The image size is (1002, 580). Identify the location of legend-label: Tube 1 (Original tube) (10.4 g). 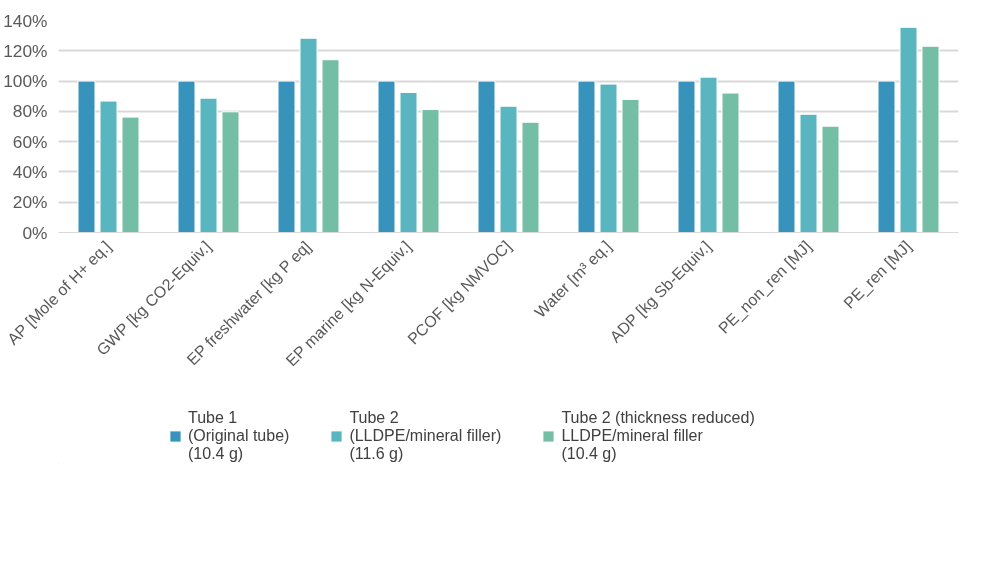
(239, 436).